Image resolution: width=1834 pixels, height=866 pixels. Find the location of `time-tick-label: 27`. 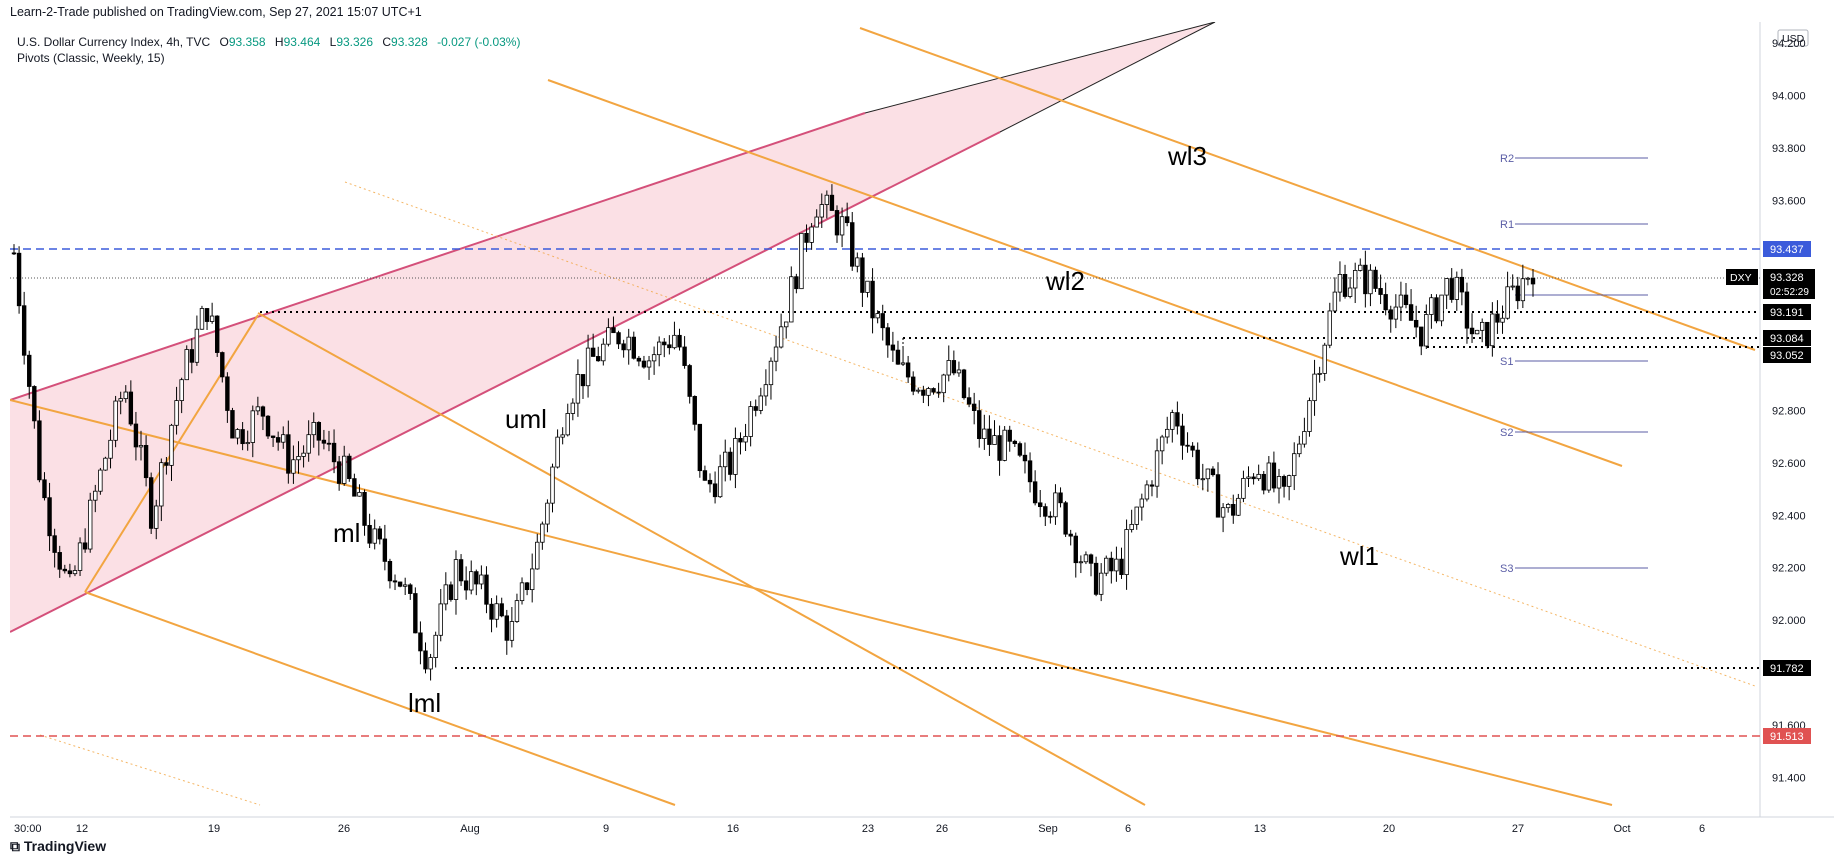

time-tick-label: 27 is located at coordinates (1518, 829).